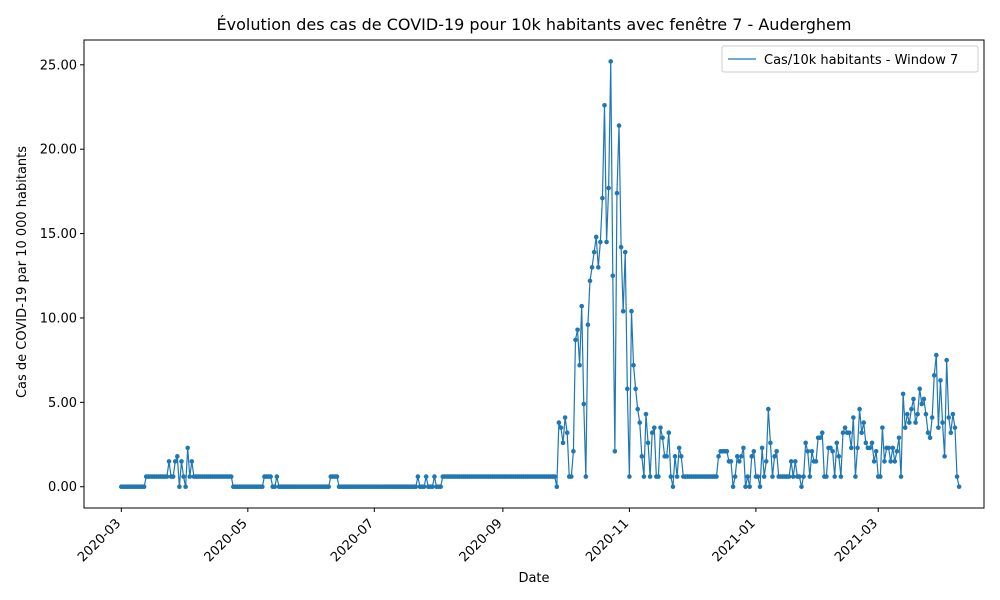  I want to click on y-axis-label: Cas de COVID-19 par 10 000 habitants, so click(22, 272).